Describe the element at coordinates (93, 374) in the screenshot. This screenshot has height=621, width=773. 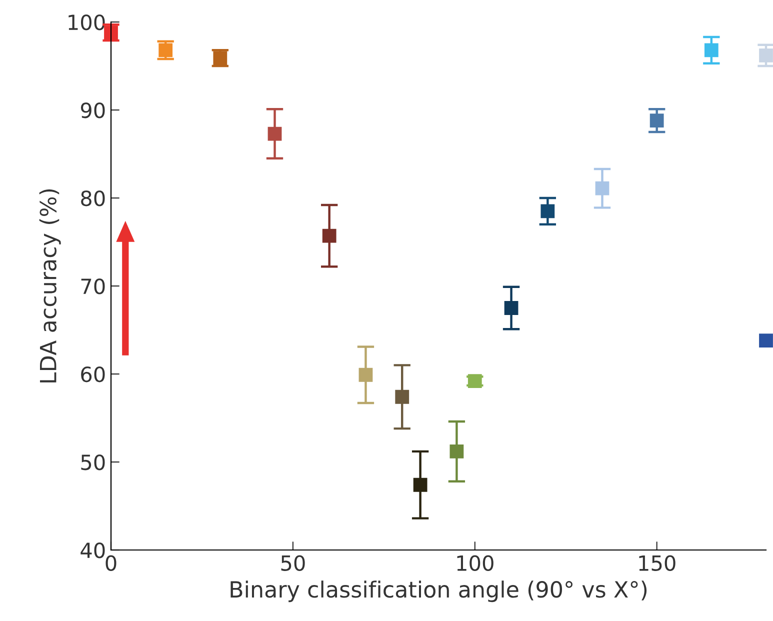
I see `y-tick-label: 60` at that location.